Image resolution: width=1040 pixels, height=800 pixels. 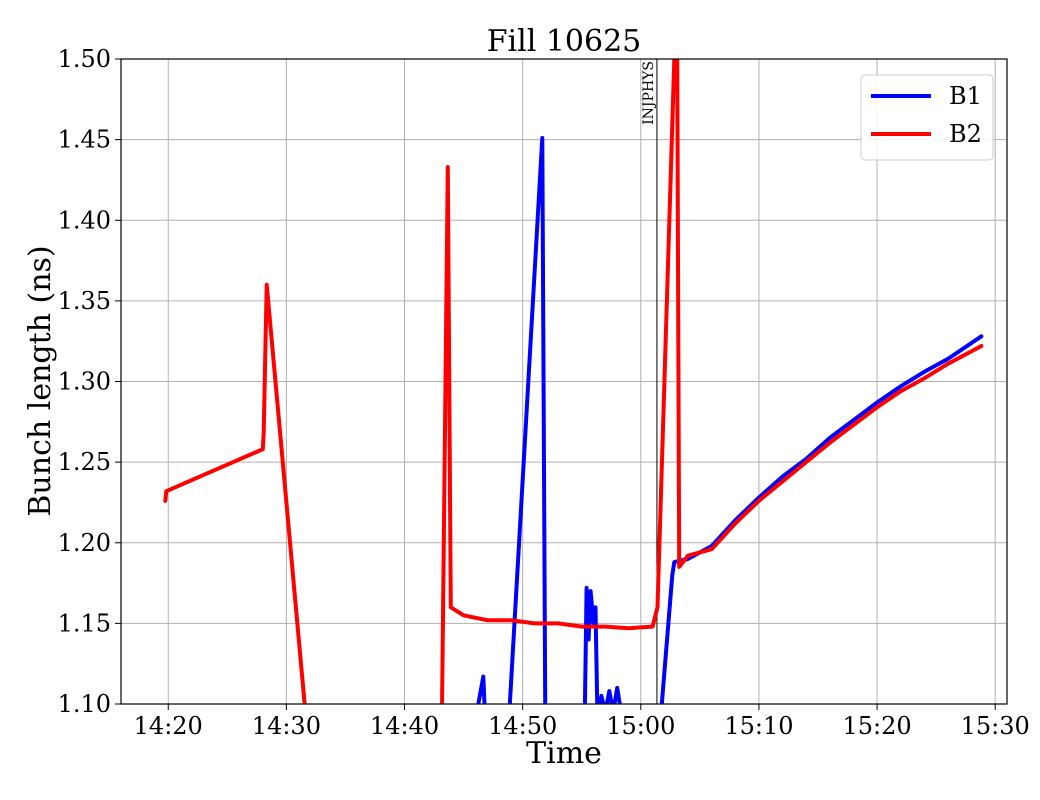 What do you see at coordinates (965, 134) in the screenshot?
I see `legend-label: B2` at bounding box center [965, 134].